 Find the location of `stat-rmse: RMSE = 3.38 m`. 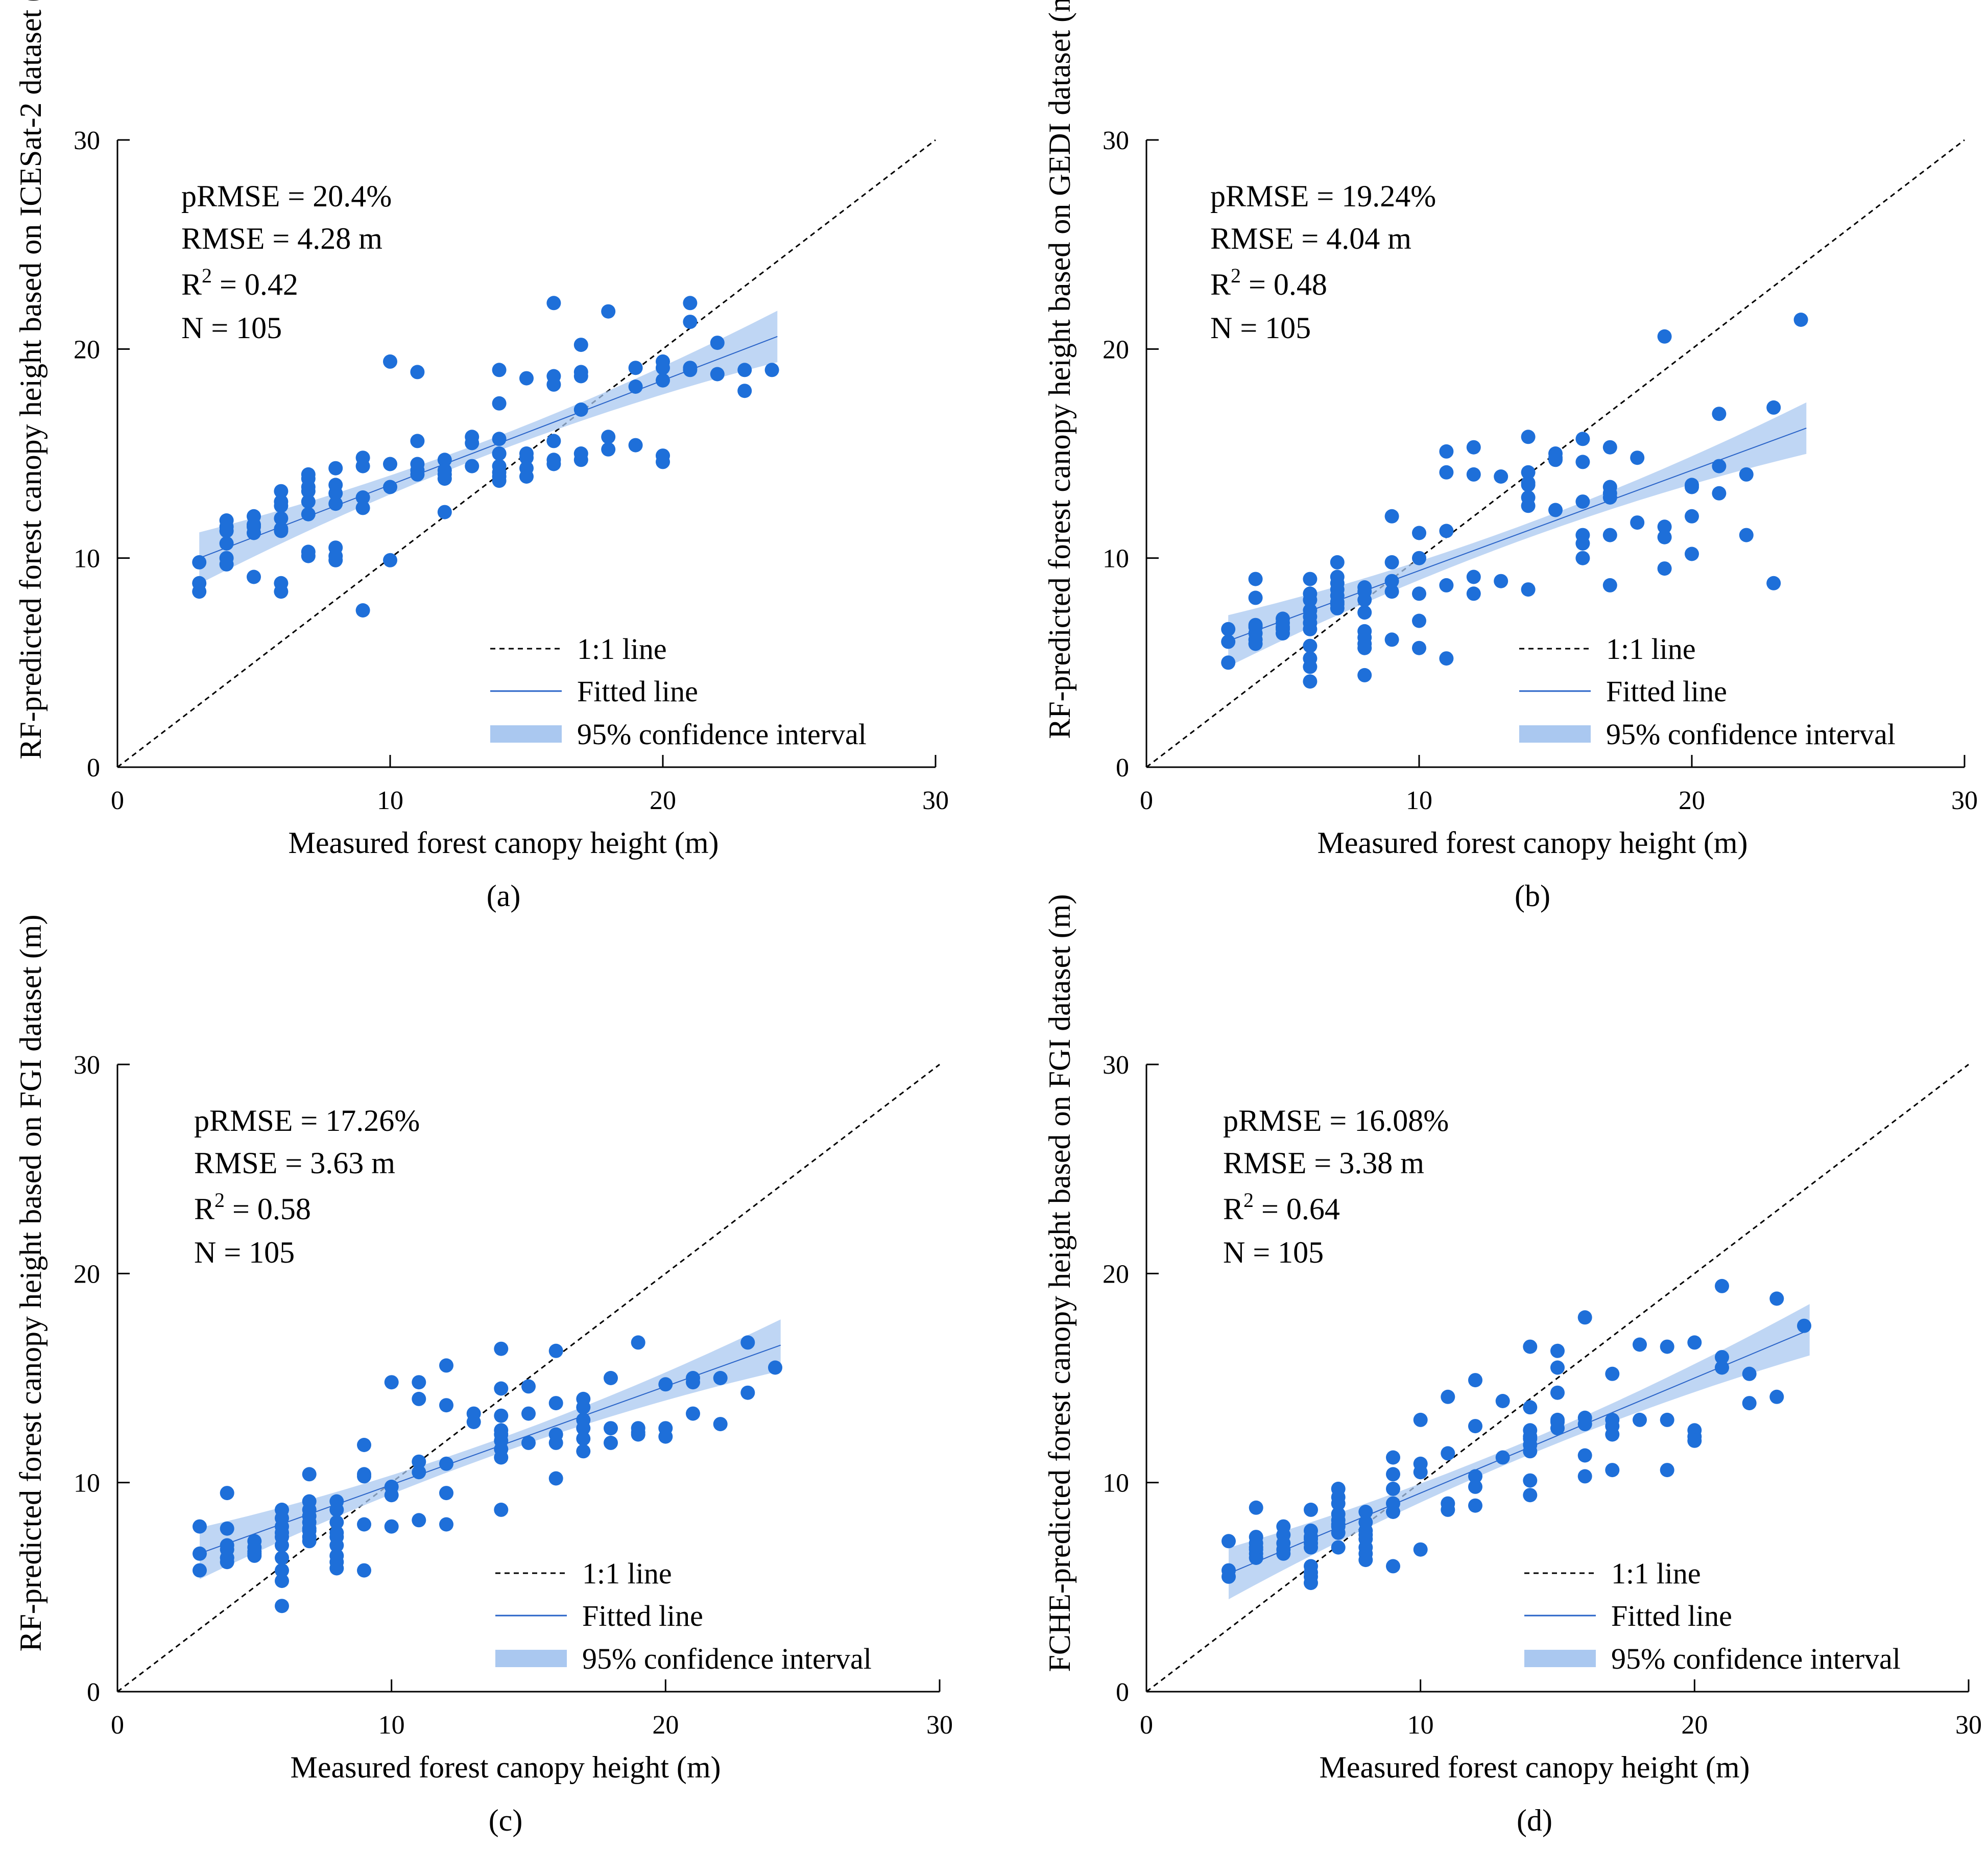

stat-rmse: RMSE = 3.38 m is located at coordinates (1324, 1163).